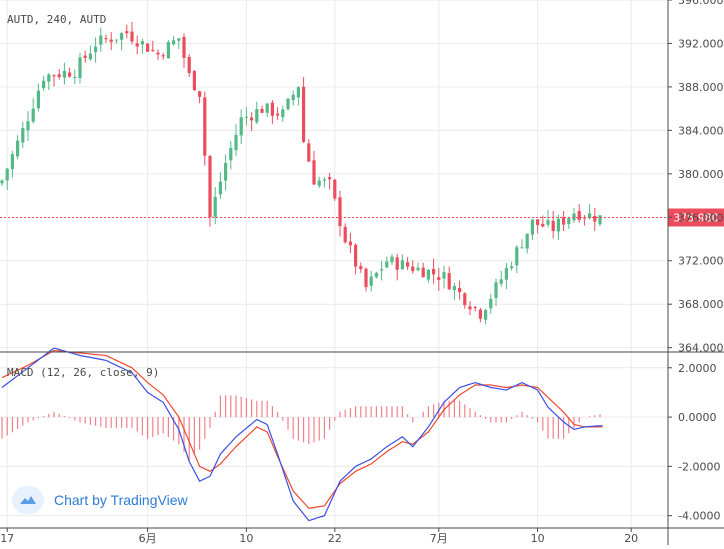 The image size is (724, 549). I want to click on price-tick-label: 372.000, so click(701, 261).